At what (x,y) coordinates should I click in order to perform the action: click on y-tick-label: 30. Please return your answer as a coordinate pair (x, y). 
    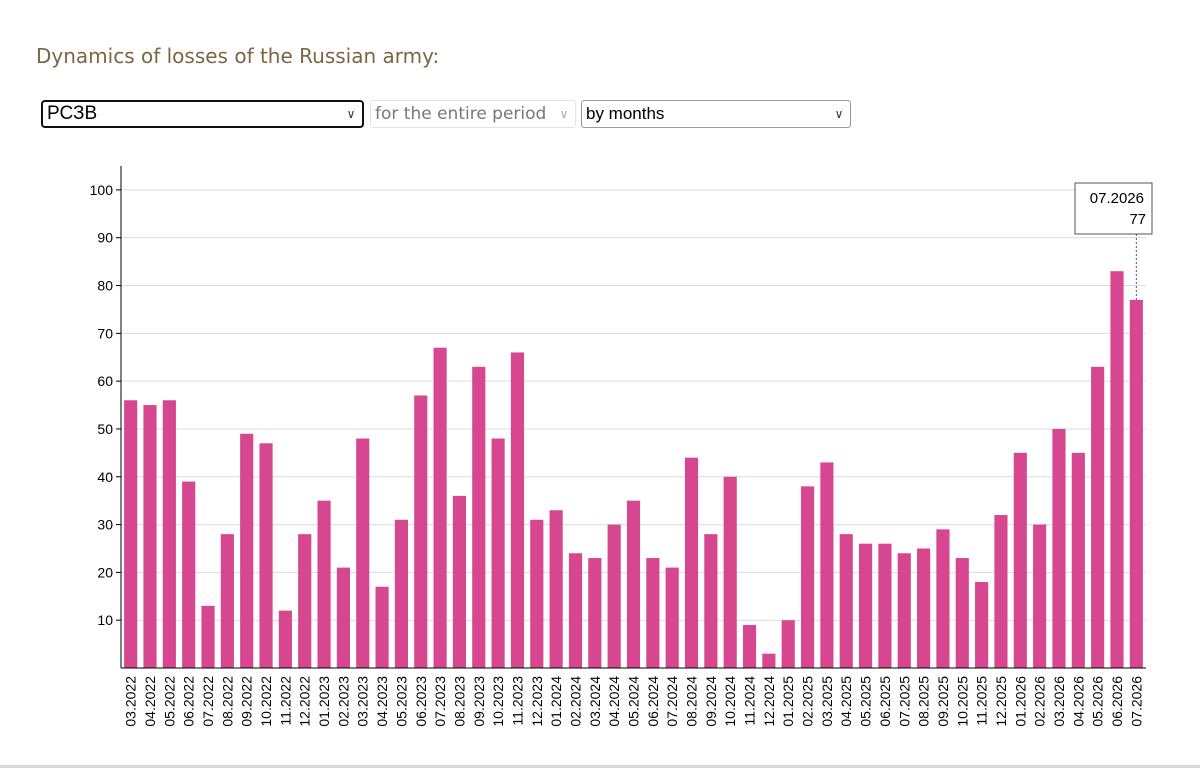
    Looking at the image, I should click on (105, 525).